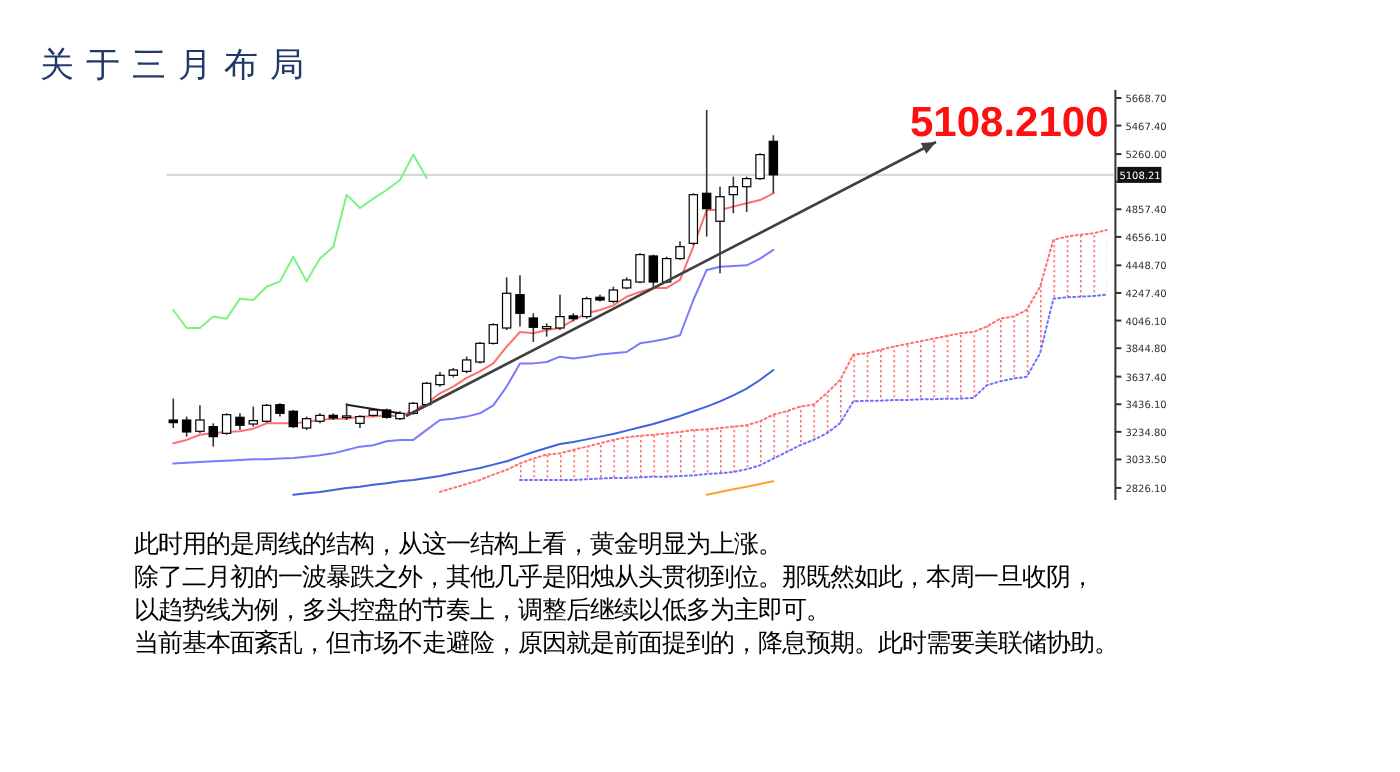 This screenshot has width=1400, height=772. What do you see at coordinates (626, 643) in the screenshot?
I see `text: 当前基本面紊乱，但市场不走避险，原因就是前面提到的，降息预期。此时需要美联储协助。` at bounding box center [626, 643].